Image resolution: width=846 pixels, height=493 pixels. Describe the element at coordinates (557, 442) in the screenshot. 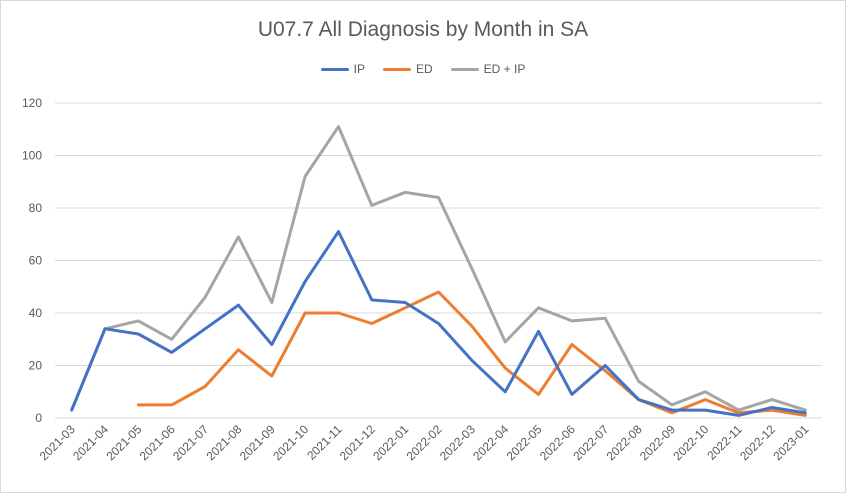

I see `x-tick-label: 2022-06` at that location.